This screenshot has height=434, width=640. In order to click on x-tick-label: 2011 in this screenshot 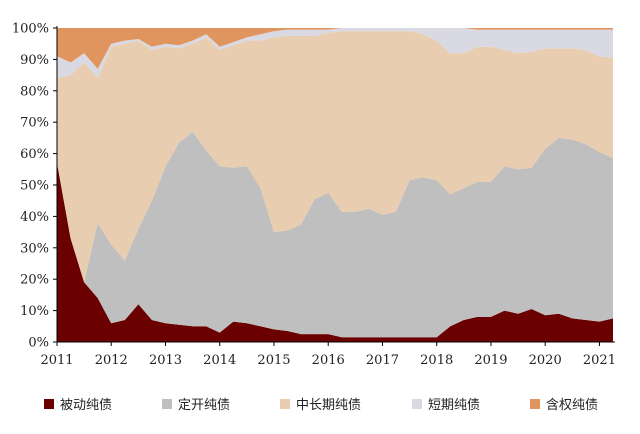, I will do `click(56, 360)`.